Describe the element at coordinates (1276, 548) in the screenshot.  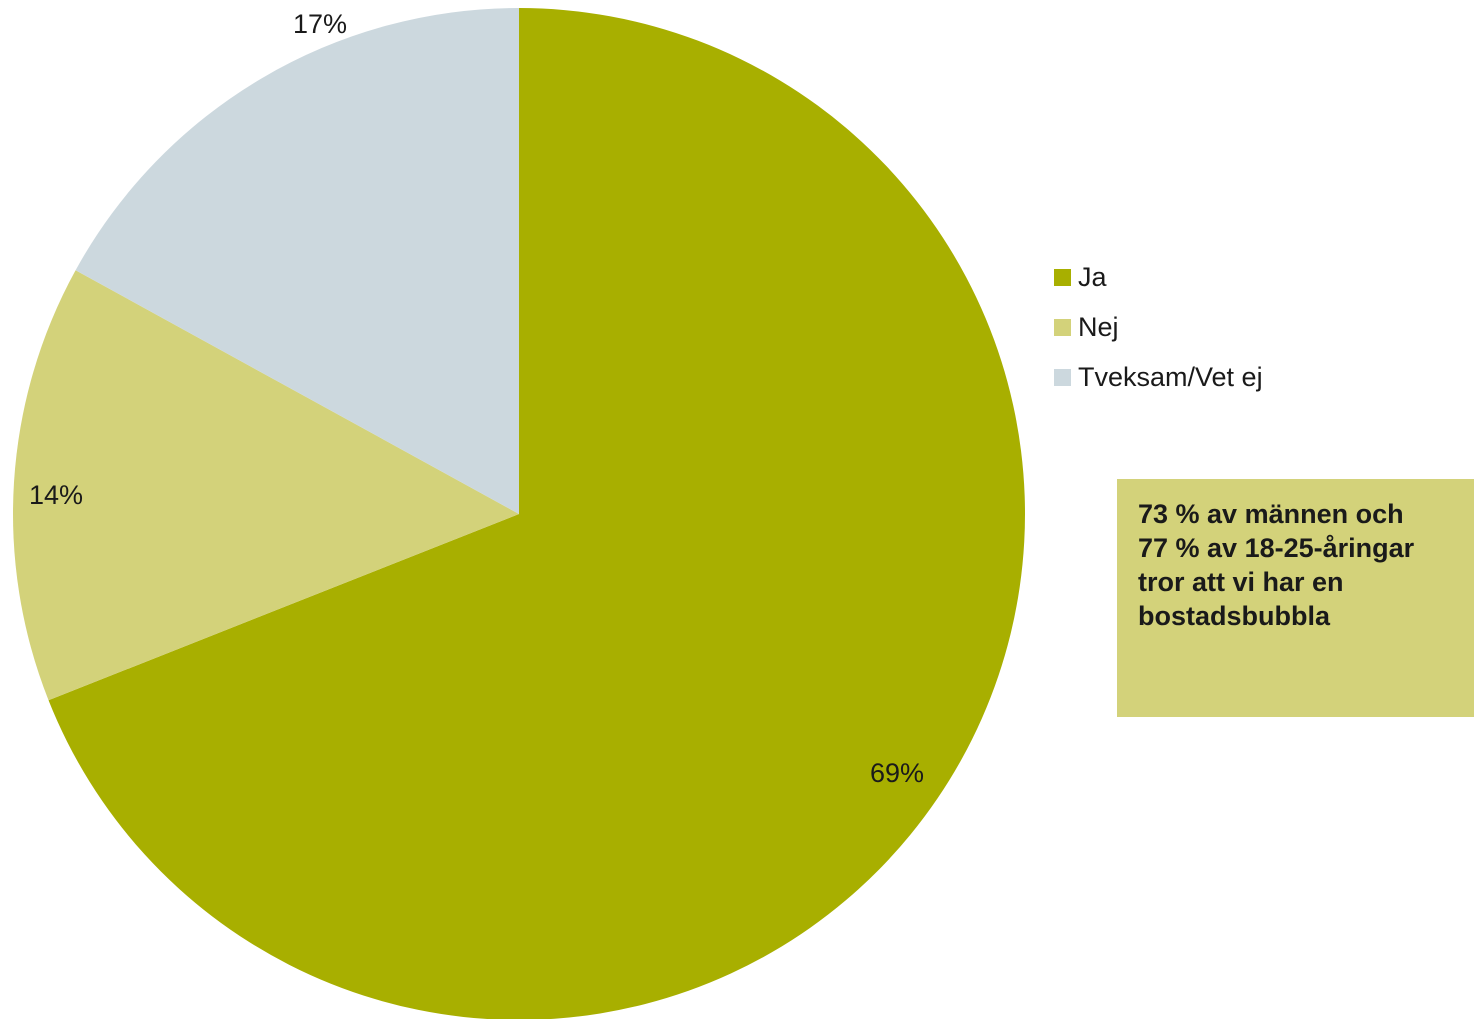
I see `annotation-line: 77 % av 18-25-åringar` at that location.